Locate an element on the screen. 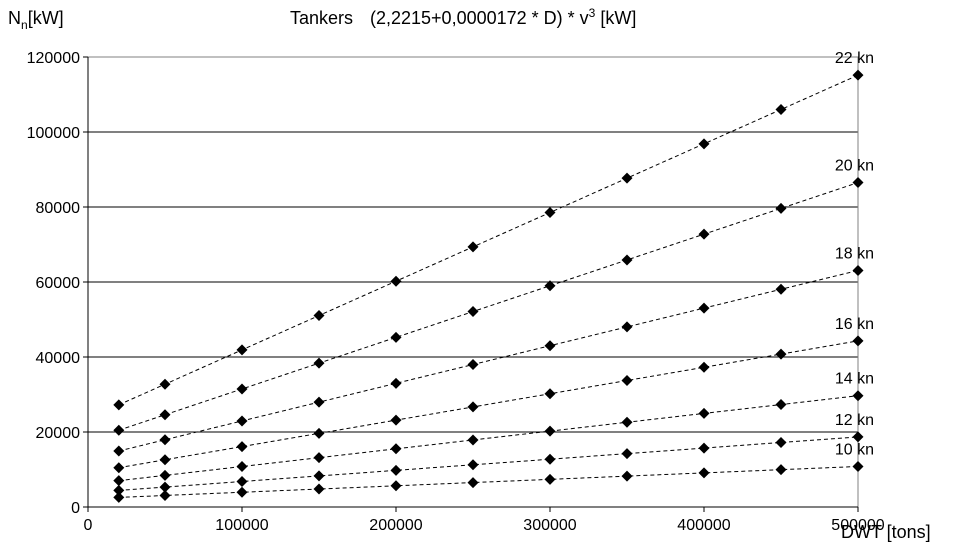  series-label: 18 kn is located at coordinates (854, 253).